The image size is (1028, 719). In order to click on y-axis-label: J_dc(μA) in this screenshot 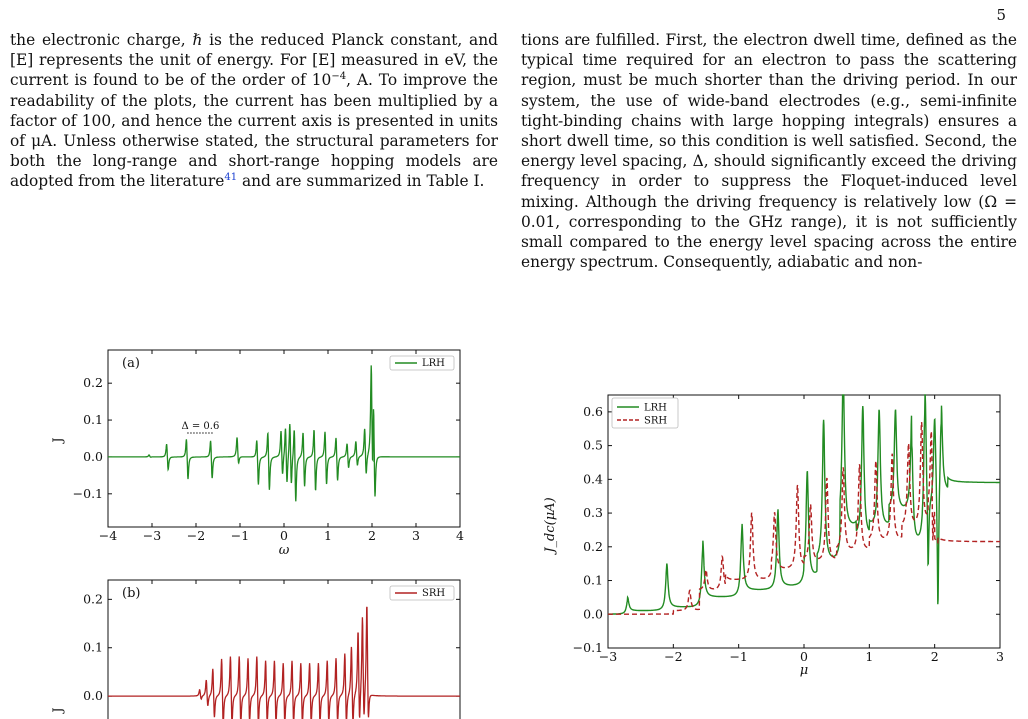, I will do `click(550, 526)`.